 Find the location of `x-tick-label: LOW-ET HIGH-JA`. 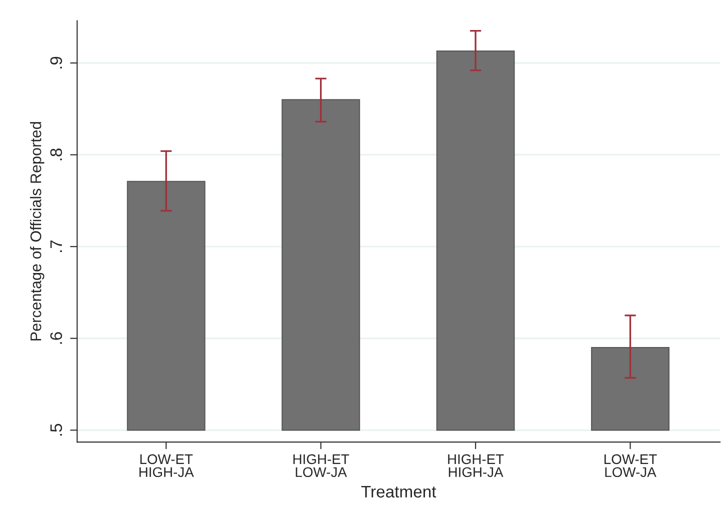

x-tick-label: LOW-ET HIGH-JA is located at coordinates (166, 466).